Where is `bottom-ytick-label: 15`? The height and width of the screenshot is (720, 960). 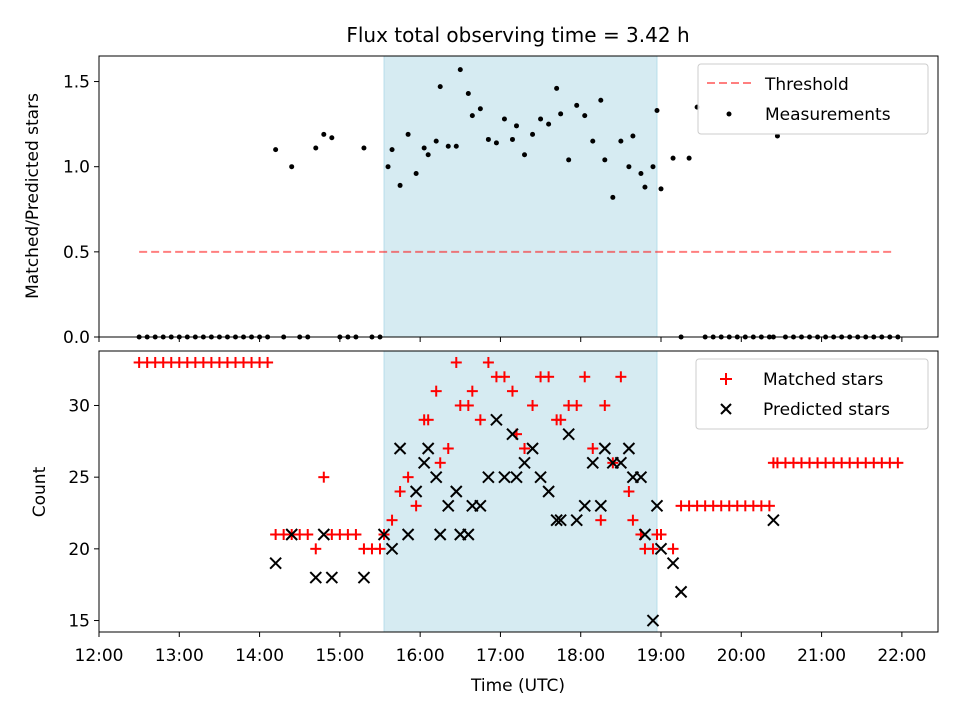
bottom-ytick-label: 15 is located at coordinates (79, 622).